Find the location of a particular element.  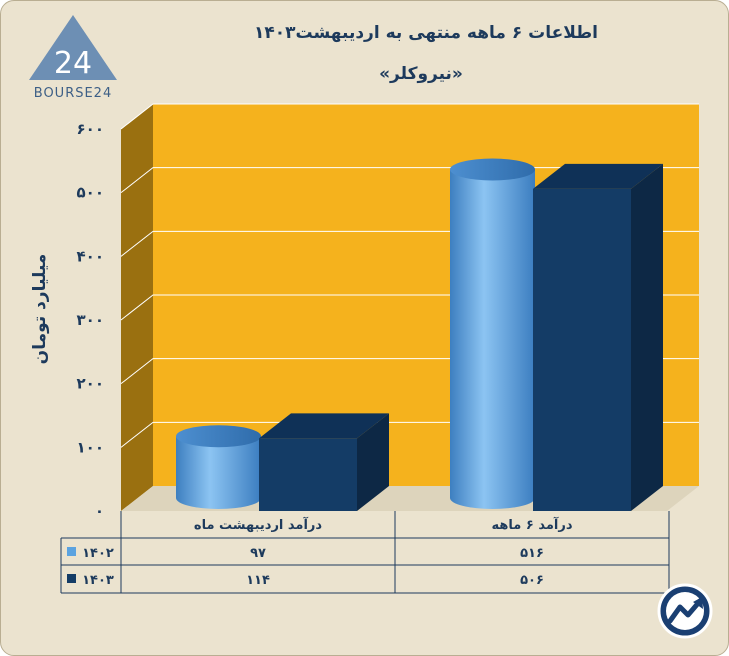

logo-text: BOURSE24 is located at coordinates (73, 93).